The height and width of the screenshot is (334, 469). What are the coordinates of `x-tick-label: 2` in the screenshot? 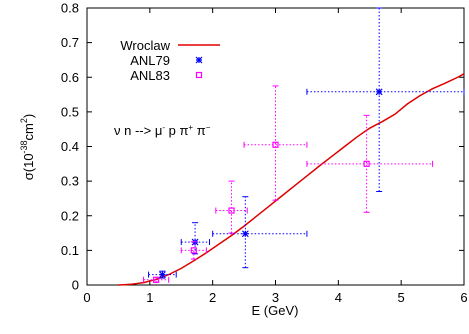 It's located at (212, 297).